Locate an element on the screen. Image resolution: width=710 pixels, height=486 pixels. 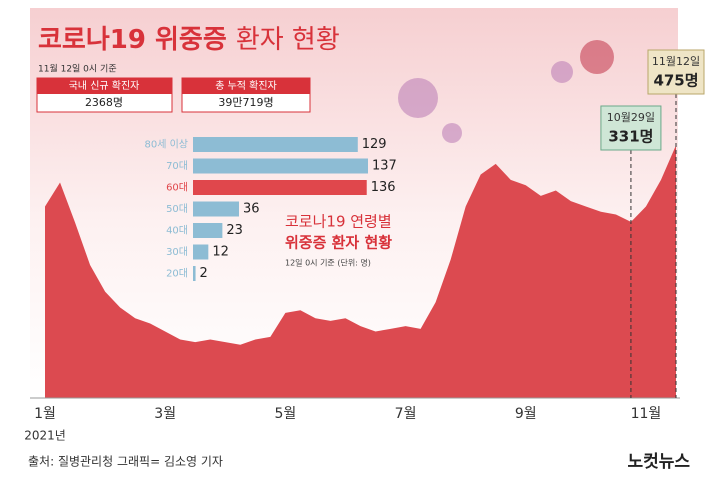
date-note: 11월 12일 0시 기준 is located at coordinates (77, 69).